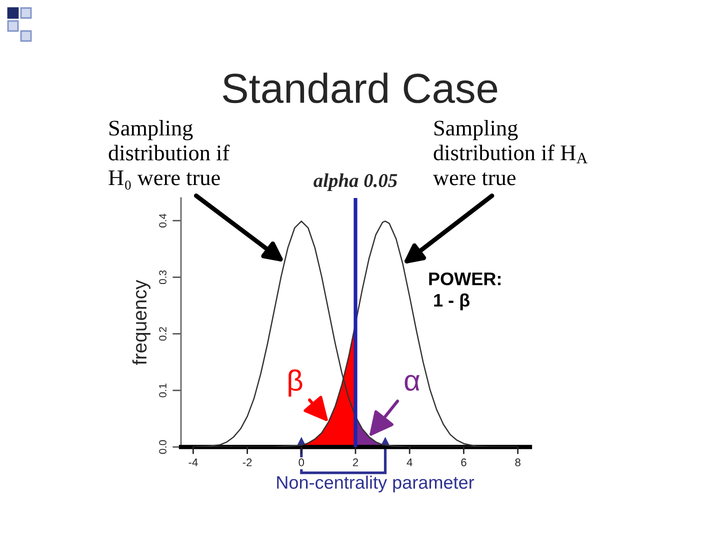  I want to click on chart-title: Standard Case, so click(360, 88).